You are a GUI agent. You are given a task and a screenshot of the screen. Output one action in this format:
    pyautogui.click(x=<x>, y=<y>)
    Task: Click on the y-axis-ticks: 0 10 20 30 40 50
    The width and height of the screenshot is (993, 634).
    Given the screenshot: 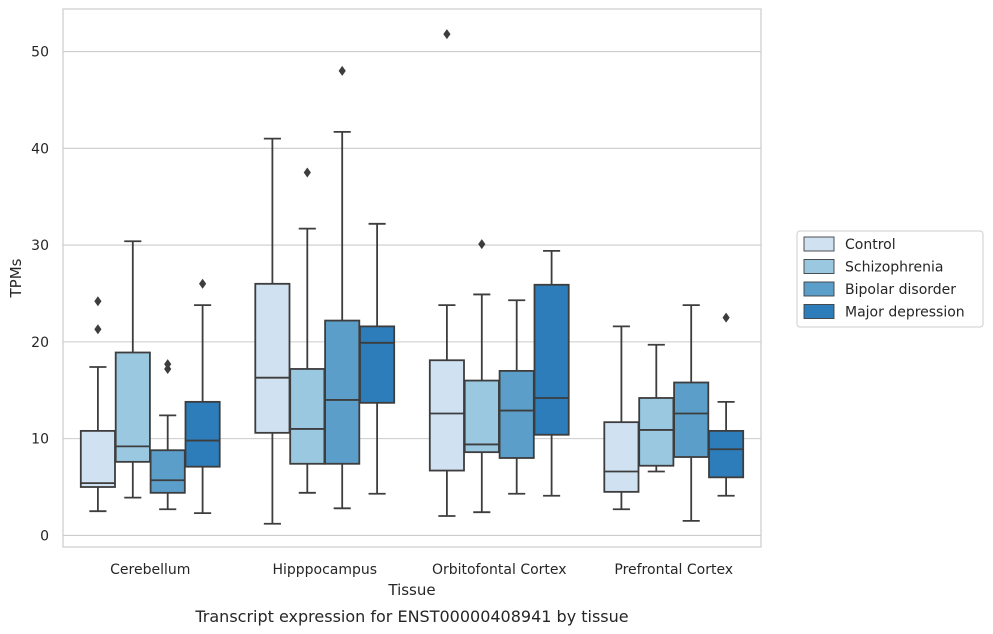 What is the action you would take?
    pyautogui.click(x=40, y=295)
    